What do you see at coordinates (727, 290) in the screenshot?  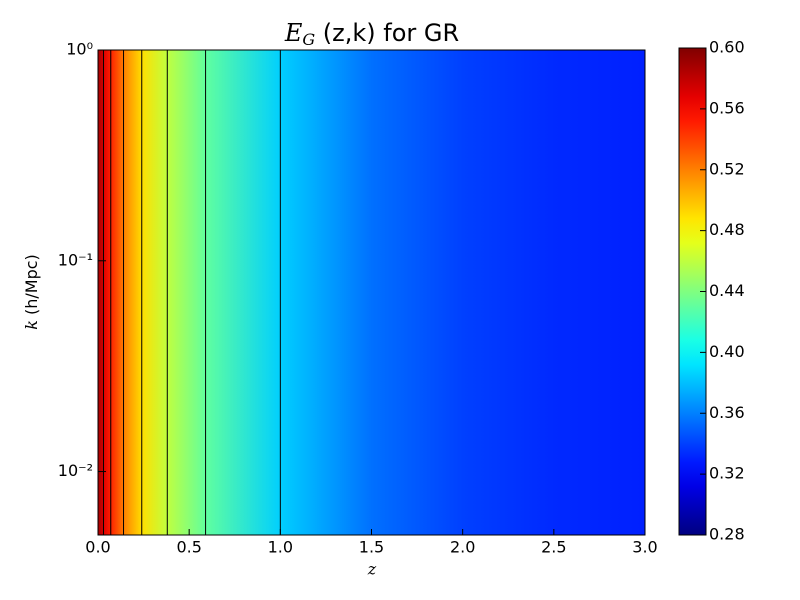 I see `colorbar-tick-label: 0.44` at bounding box center [727, 290].